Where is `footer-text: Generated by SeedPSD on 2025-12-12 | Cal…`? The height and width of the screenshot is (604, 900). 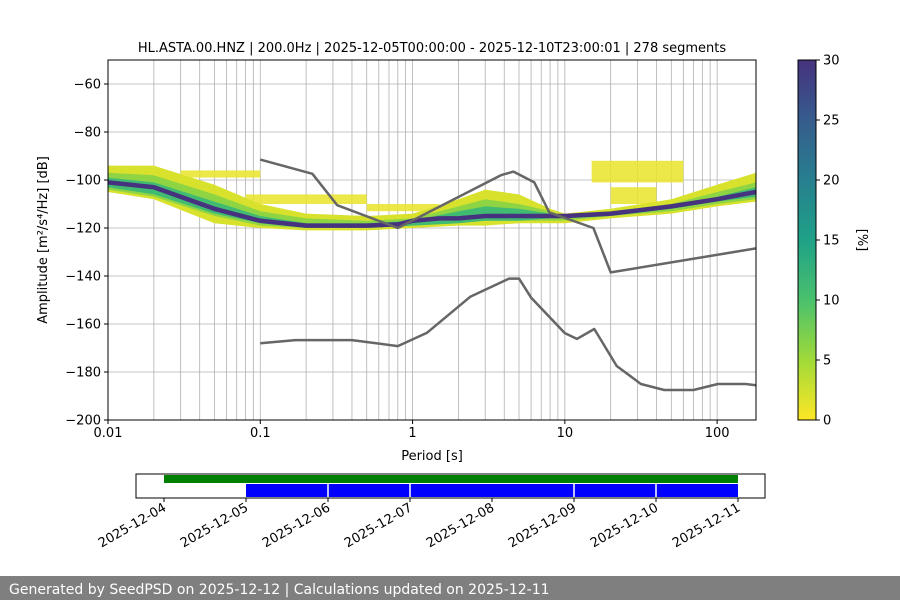
footer-text: Generated by SeedPSD on 2025-12-12 | Cal… is located at coordinates (279, 590).